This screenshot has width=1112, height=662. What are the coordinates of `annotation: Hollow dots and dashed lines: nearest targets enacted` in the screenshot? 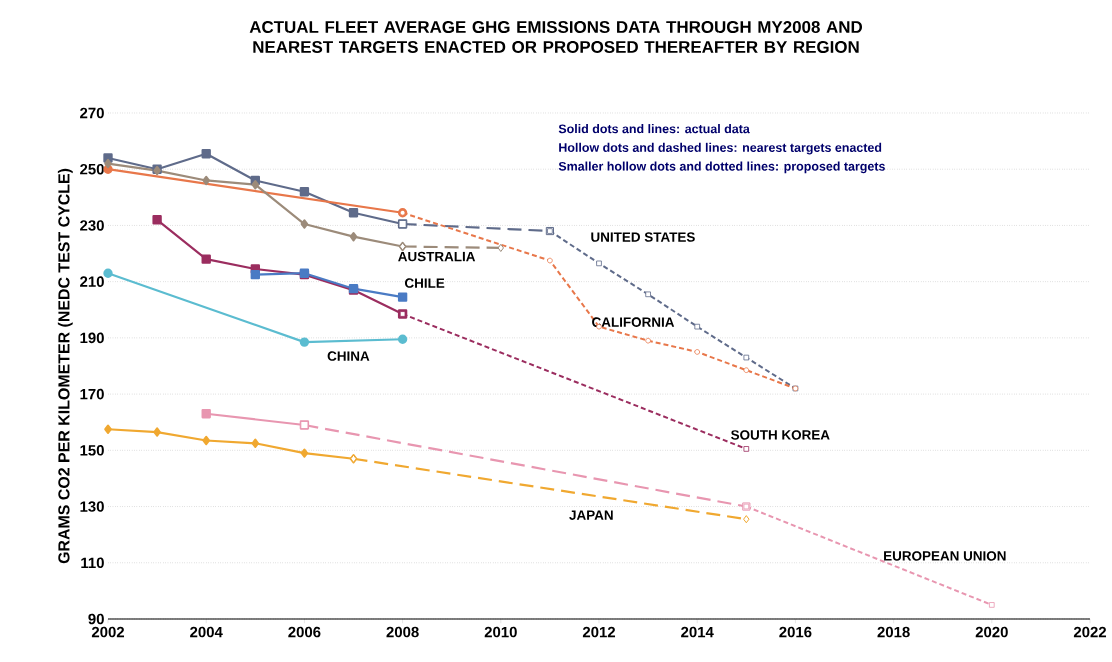 It's located at (720, 148).